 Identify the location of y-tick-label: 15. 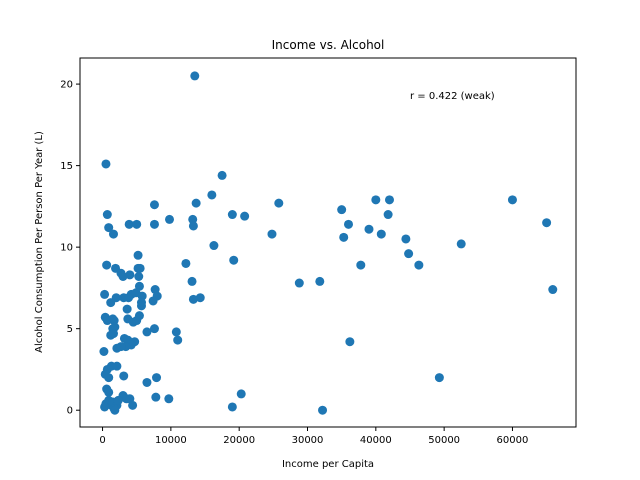
(66, 166).